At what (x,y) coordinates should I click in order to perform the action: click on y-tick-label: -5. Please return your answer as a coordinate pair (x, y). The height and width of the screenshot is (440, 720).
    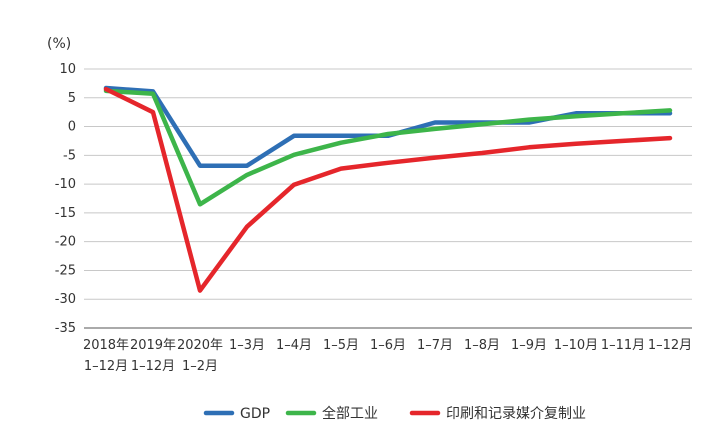
    Looking at the image, I should click on (69, 155).